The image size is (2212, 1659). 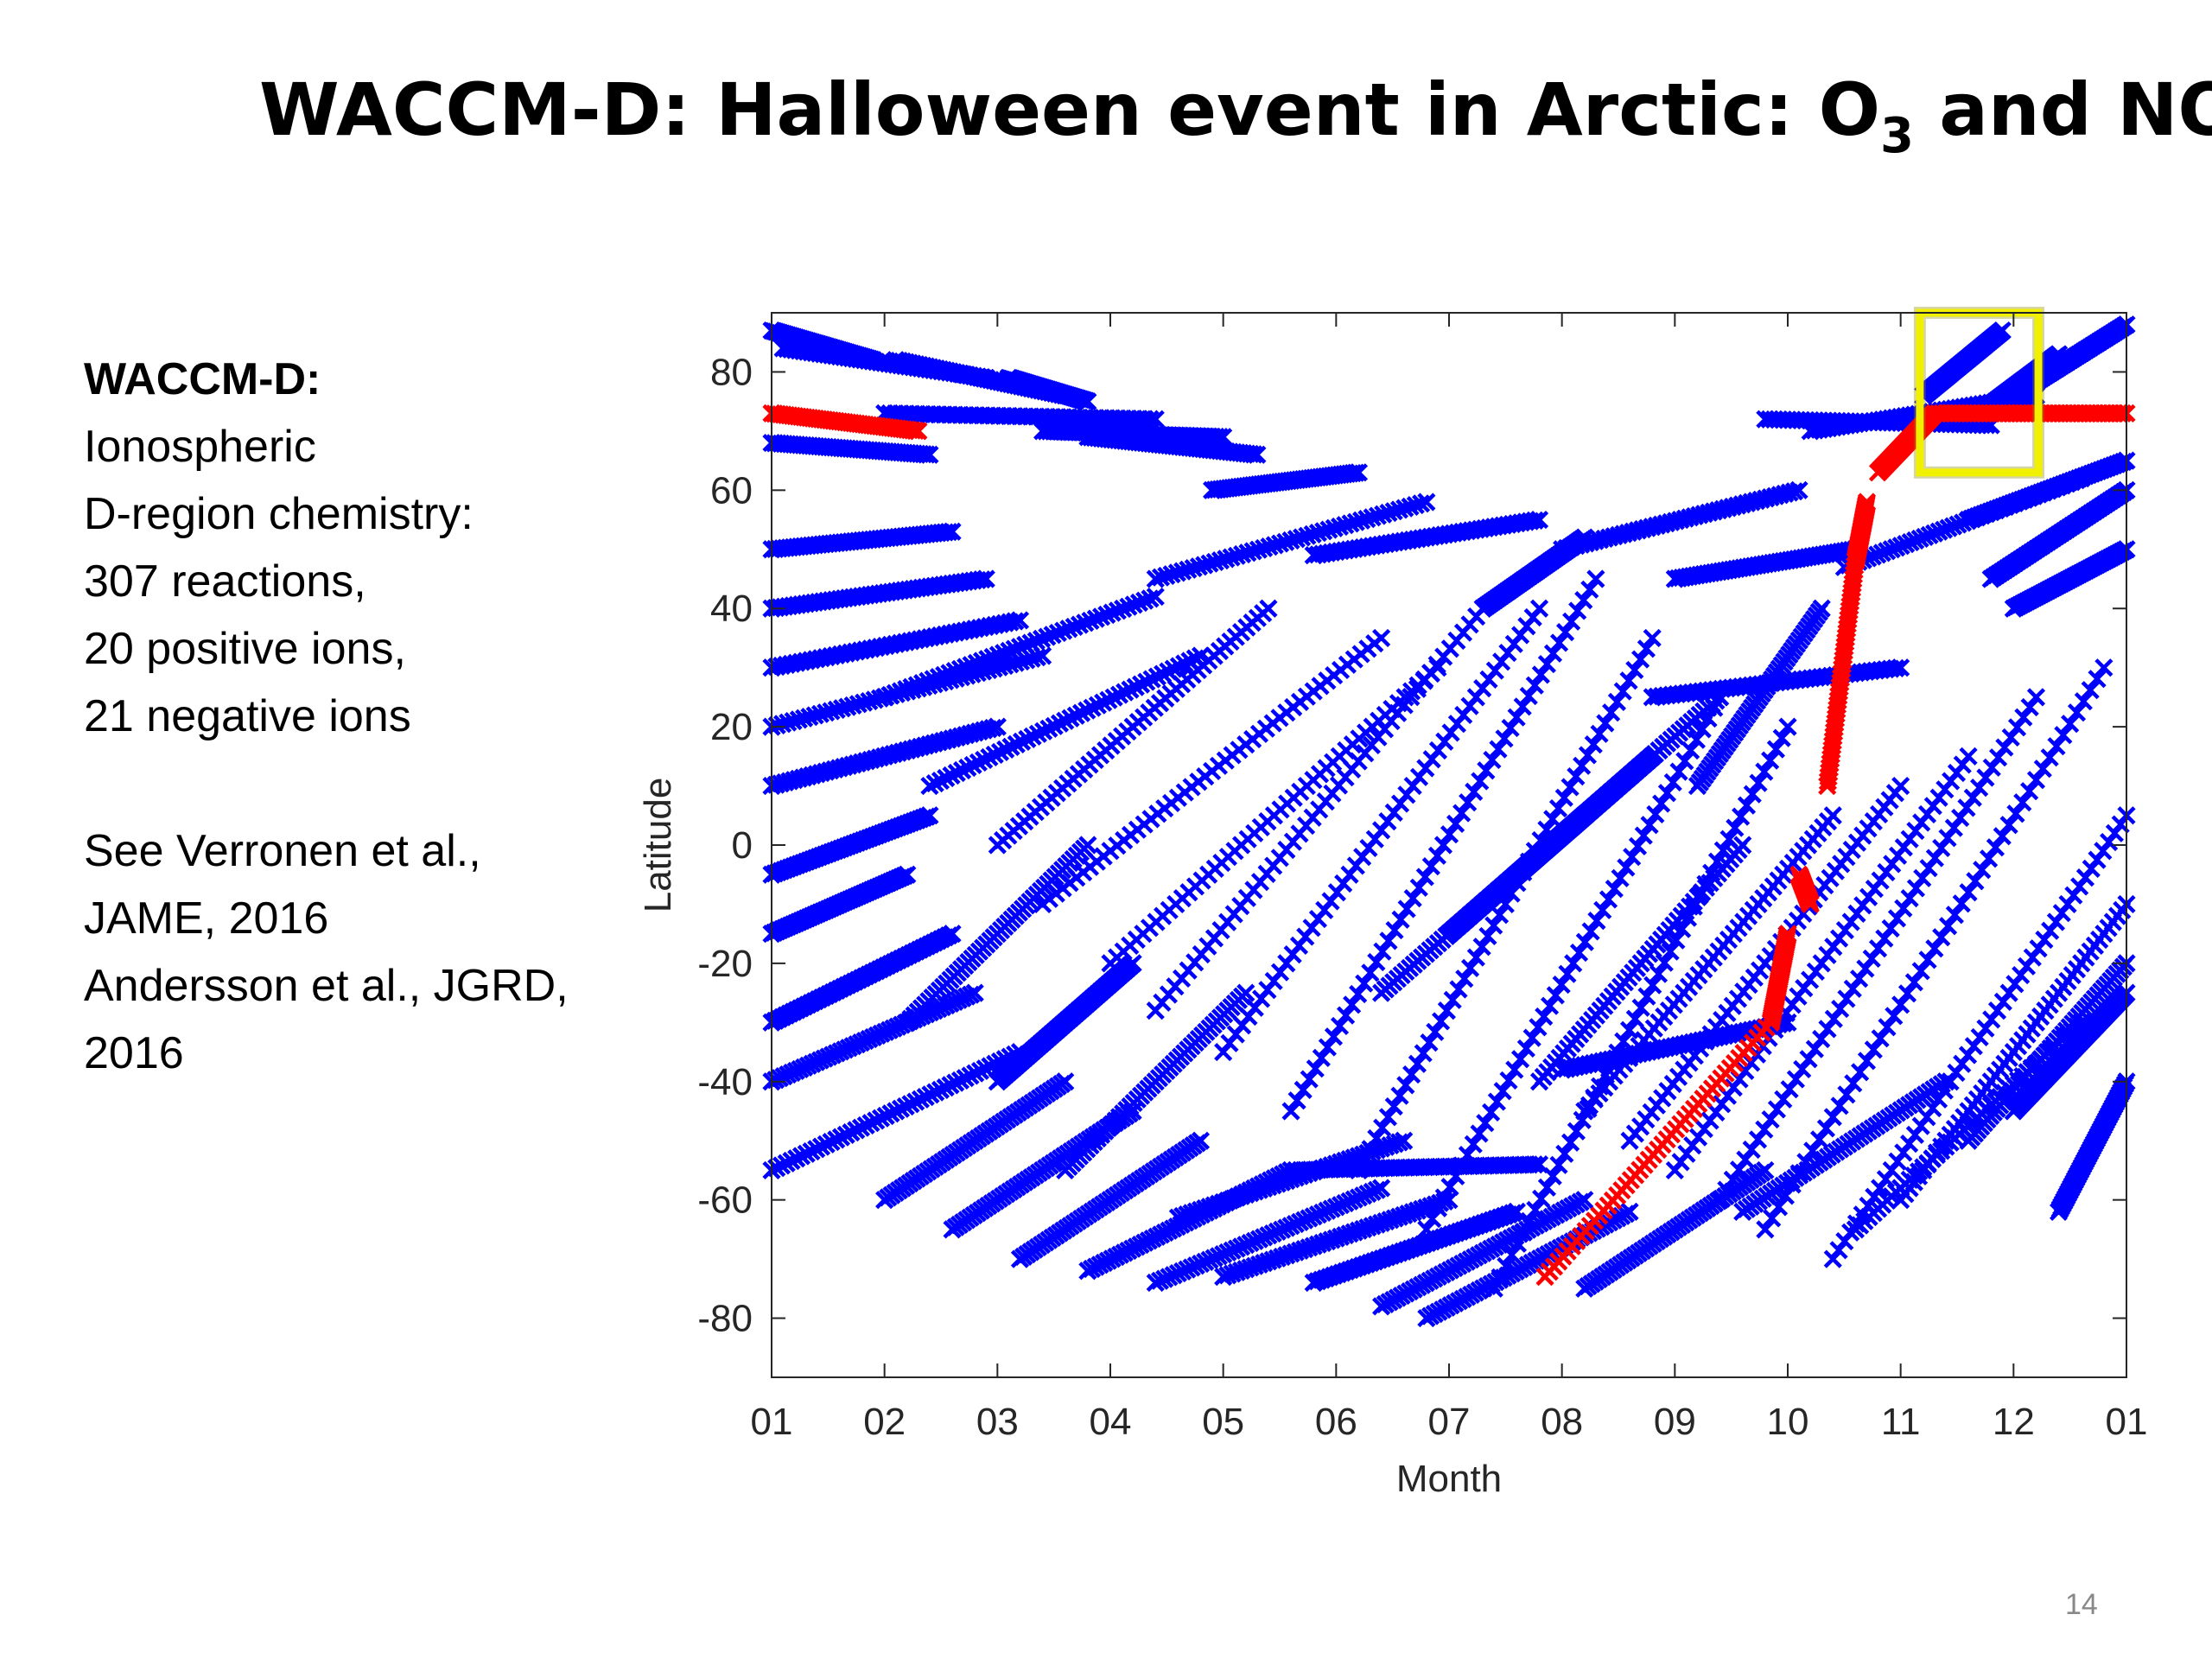 I want to click on x-tick-label: 10, so click(x=1788, y=1422).